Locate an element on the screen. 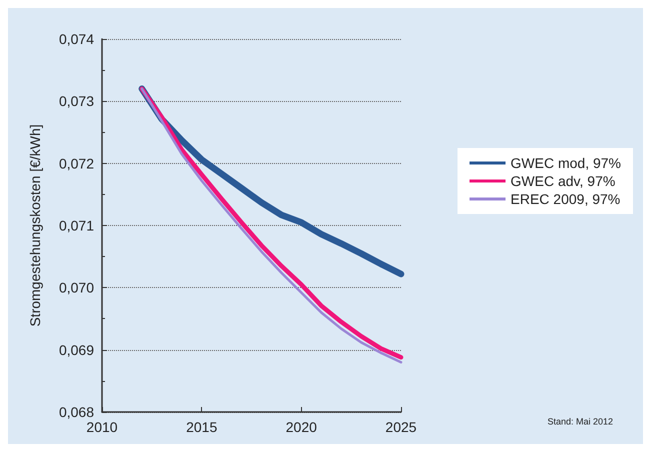  x-tick-label: 2025 is located at coordinates (401, 427).